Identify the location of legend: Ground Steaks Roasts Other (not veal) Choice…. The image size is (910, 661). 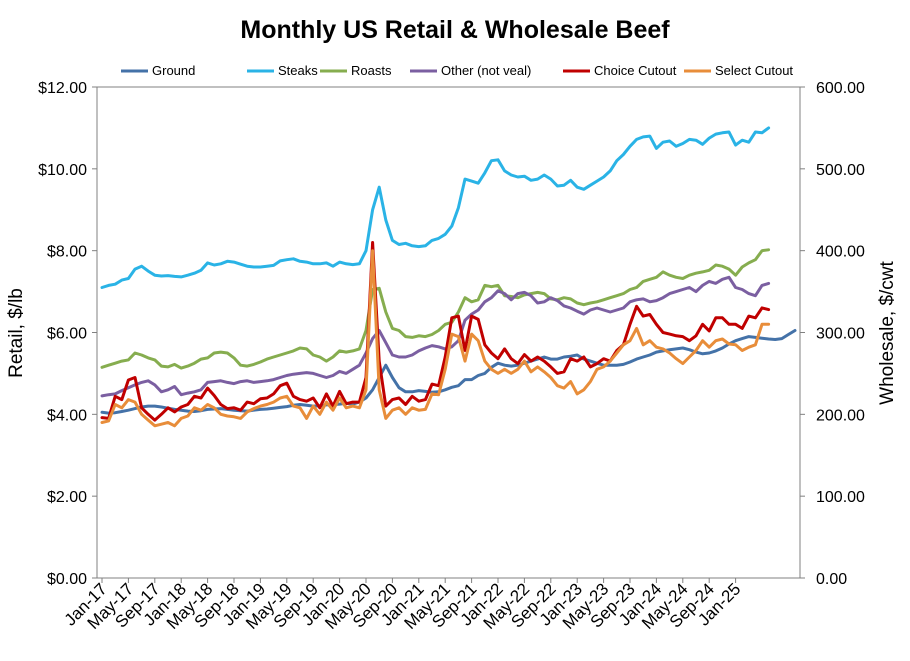
(457, 70).